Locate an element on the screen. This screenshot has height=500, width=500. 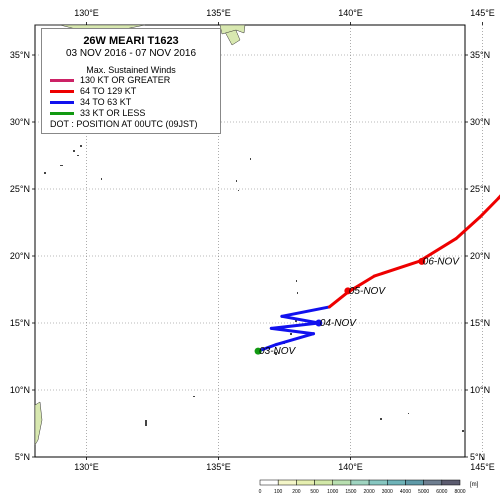
honshu-land is located at coordinates (232, 29).